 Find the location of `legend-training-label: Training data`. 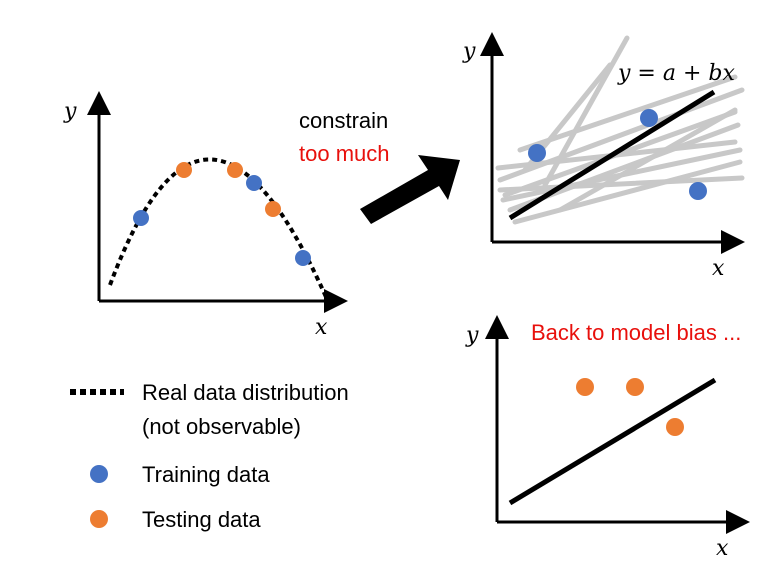

legend-training-label: Training data is located at coordinates (206, 474).